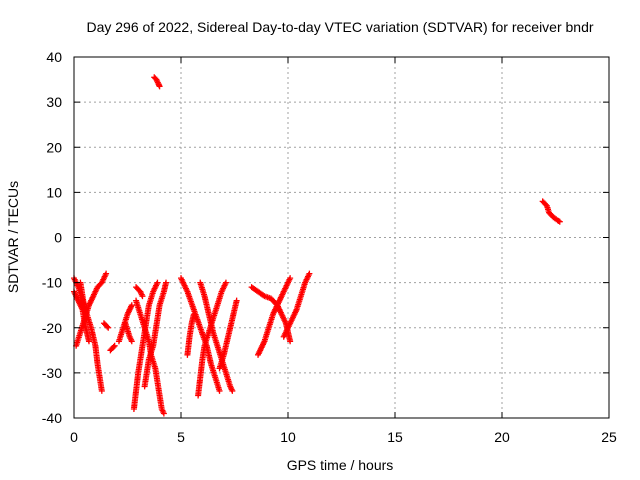 The height and width of the screenshot is (480, 640). I want to click on y-tick-label: 0, so click(58, 238).